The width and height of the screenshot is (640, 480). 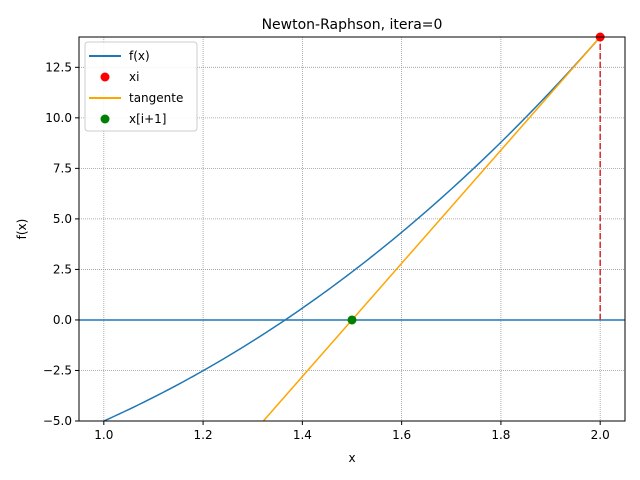 I want to click on y-axis-label: f(x), so click(x=22, y=229).